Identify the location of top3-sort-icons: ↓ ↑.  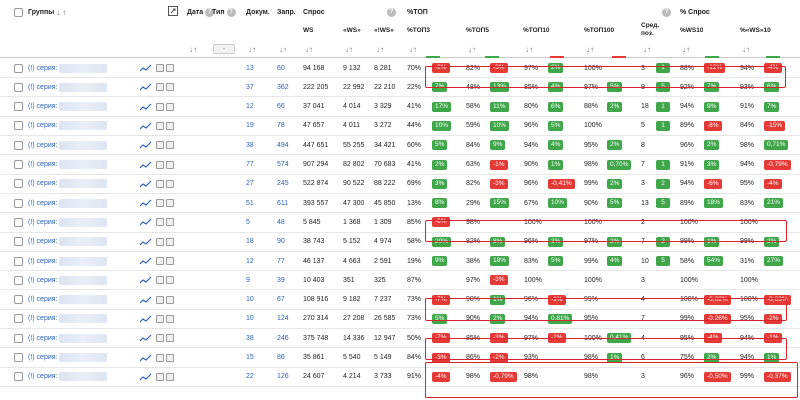
(413, 49).